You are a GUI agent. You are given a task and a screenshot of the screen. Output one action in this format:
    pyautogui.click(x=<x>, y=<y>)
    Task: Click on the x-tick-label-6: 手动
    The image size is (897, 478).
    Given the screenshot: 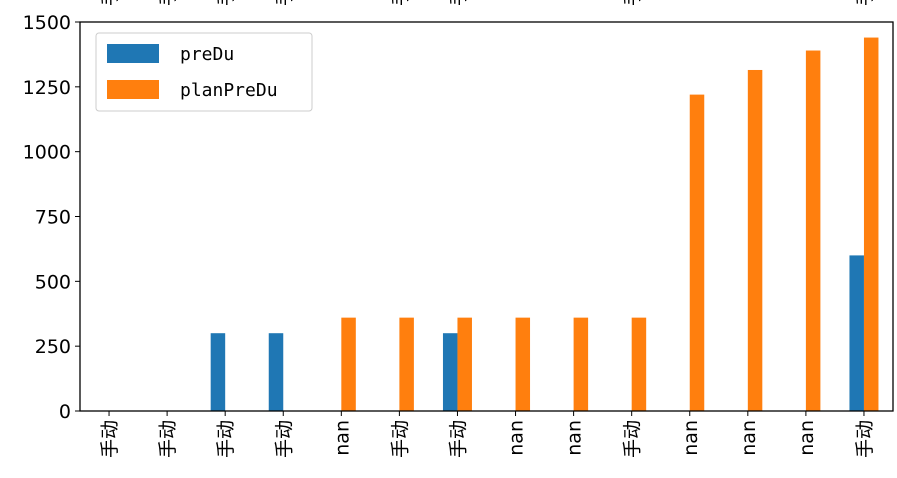 What is the action you would take?
    pyautogui.click(x=458, y=439)
    